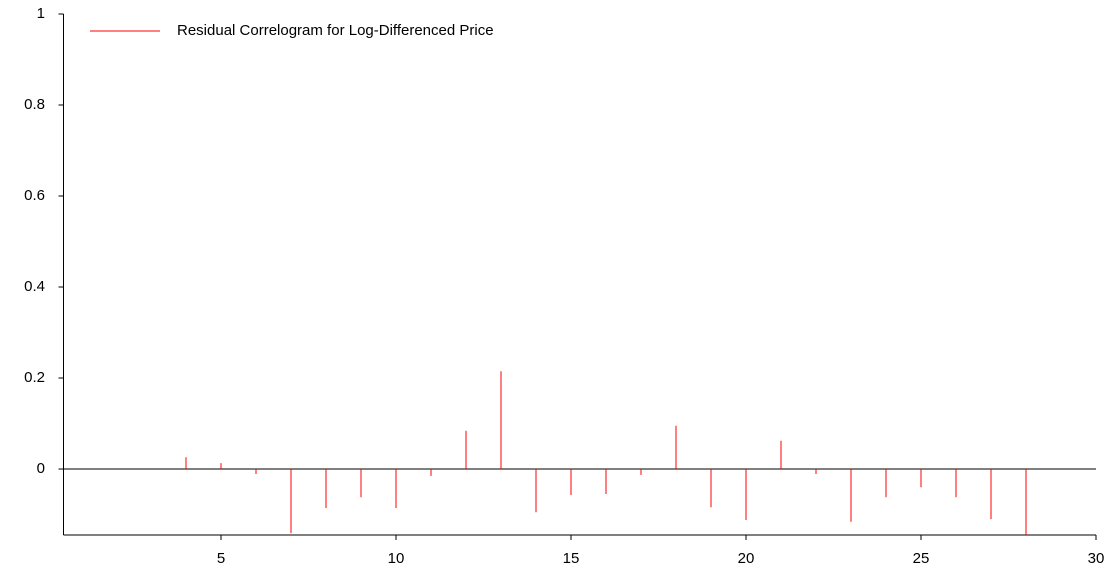 The height and width of the screenshot is (574, 1116). Describe the element at coordinates (571, 558) in the screenshot. I see `x-tick-label: 15` at that location.